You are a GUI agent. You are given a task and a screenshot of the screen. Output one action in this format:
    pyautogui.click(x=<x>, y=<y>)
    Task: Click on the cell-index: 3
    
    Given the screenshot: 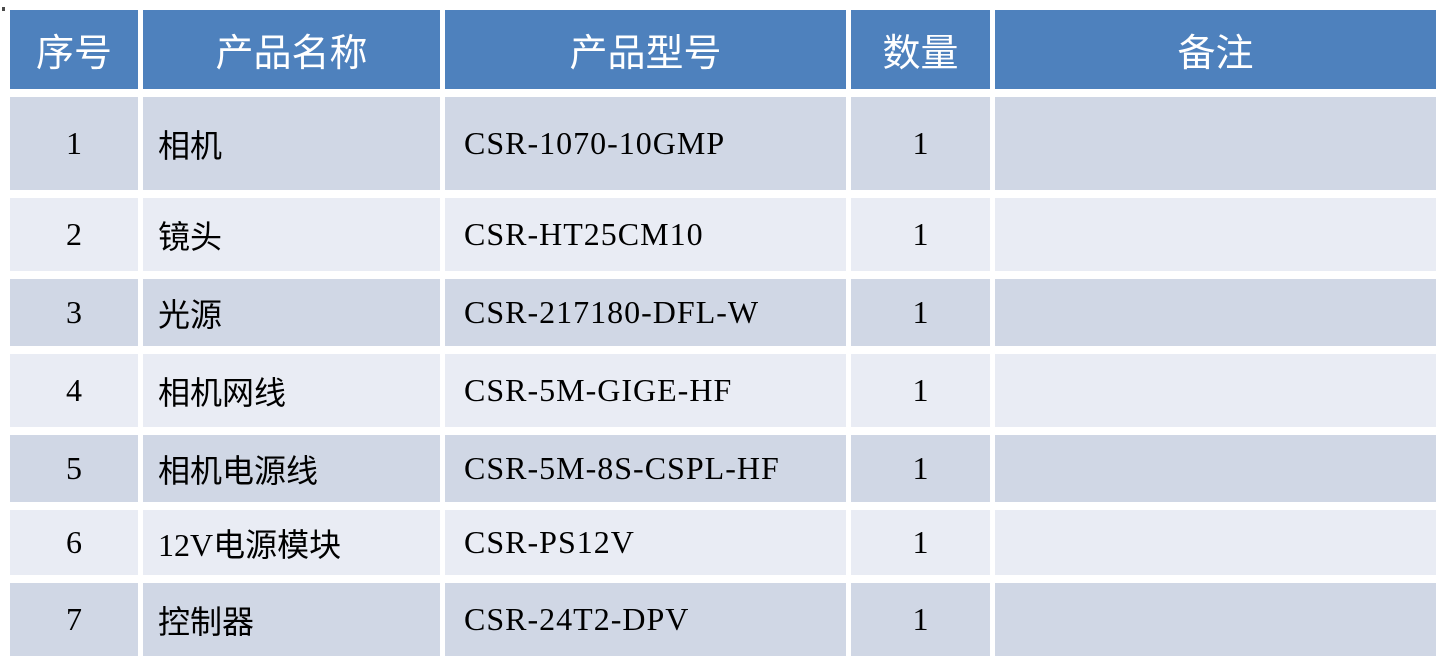 What is the action you would take?
    pyautogui.click(x=74, y=312)
    